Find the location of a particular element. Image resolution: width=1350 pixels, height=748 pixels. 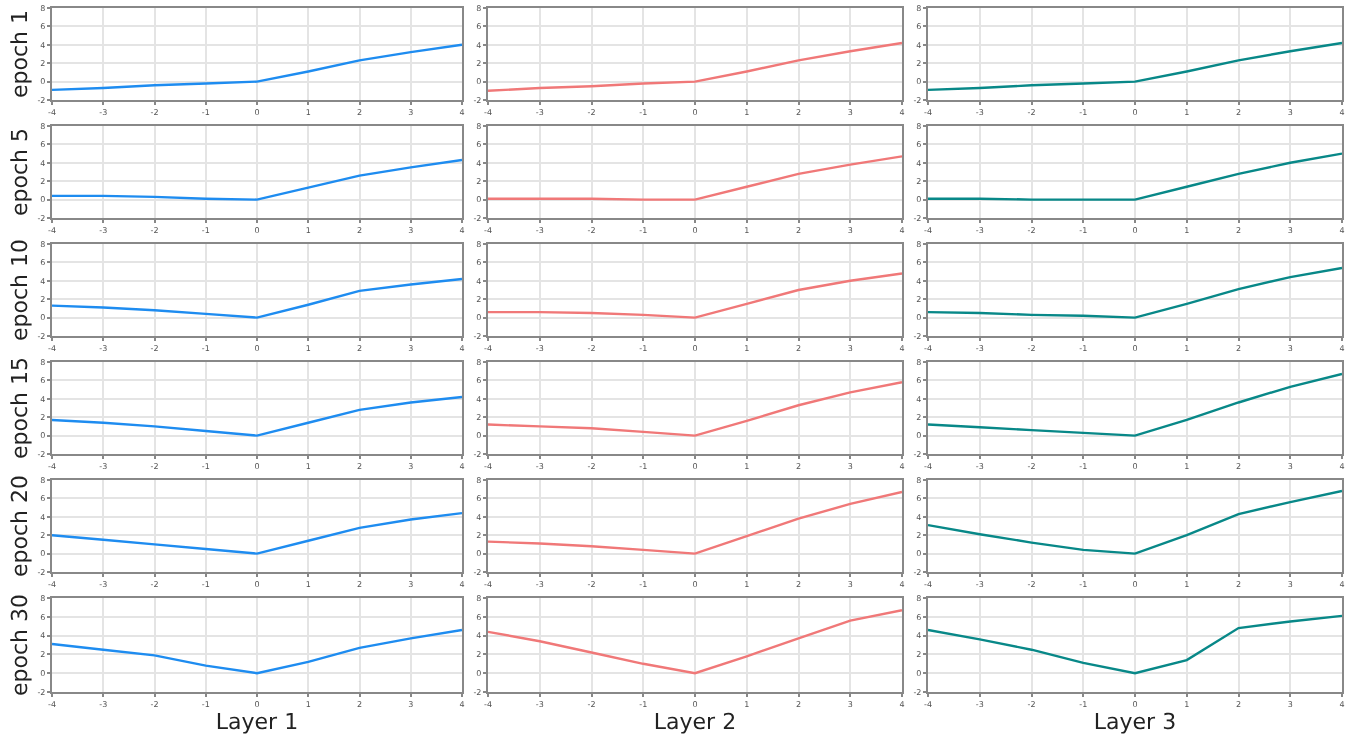

x-axis-title: Layer 3 is located at coordinates (1135, 721).